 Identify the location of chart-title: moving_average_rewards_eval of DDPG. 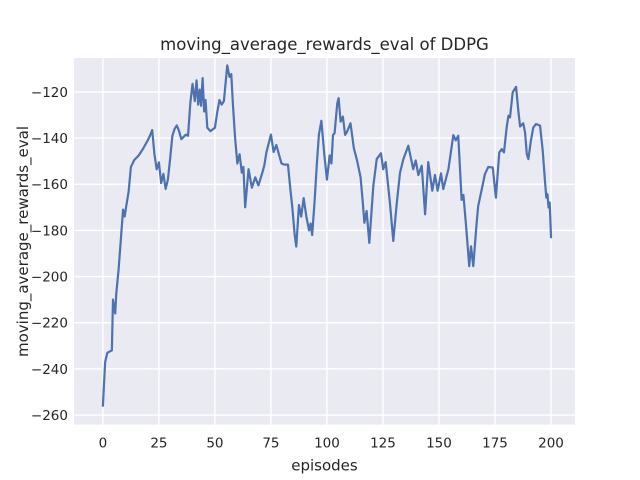
(324, 45).